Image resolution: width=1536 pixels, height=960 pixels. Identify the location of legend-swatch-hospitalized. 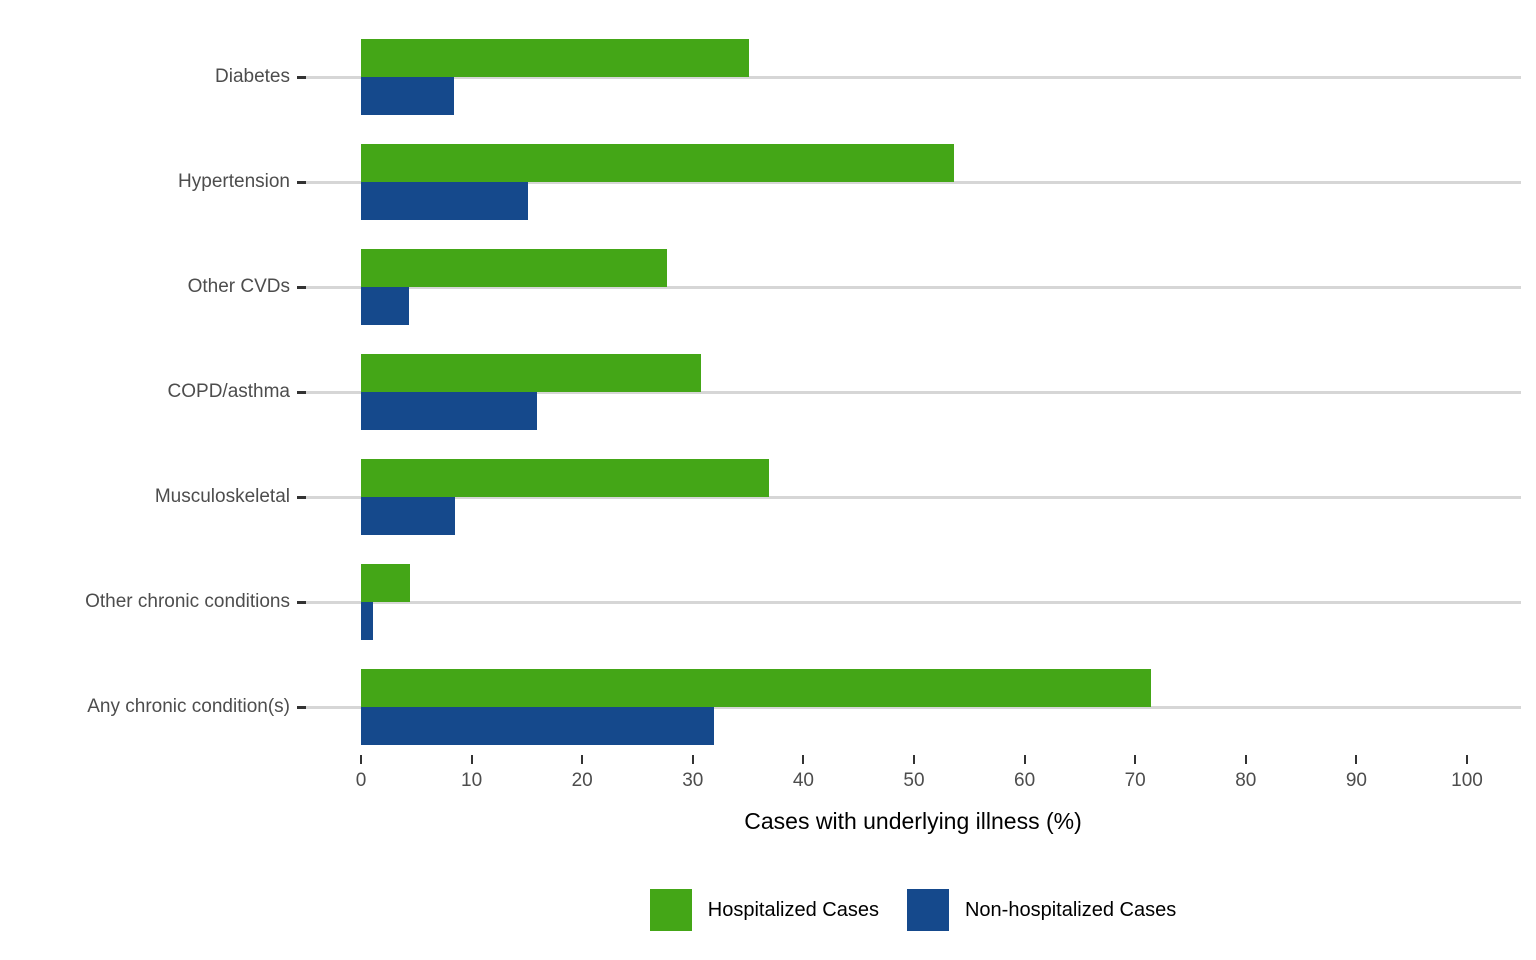
(670, 910).